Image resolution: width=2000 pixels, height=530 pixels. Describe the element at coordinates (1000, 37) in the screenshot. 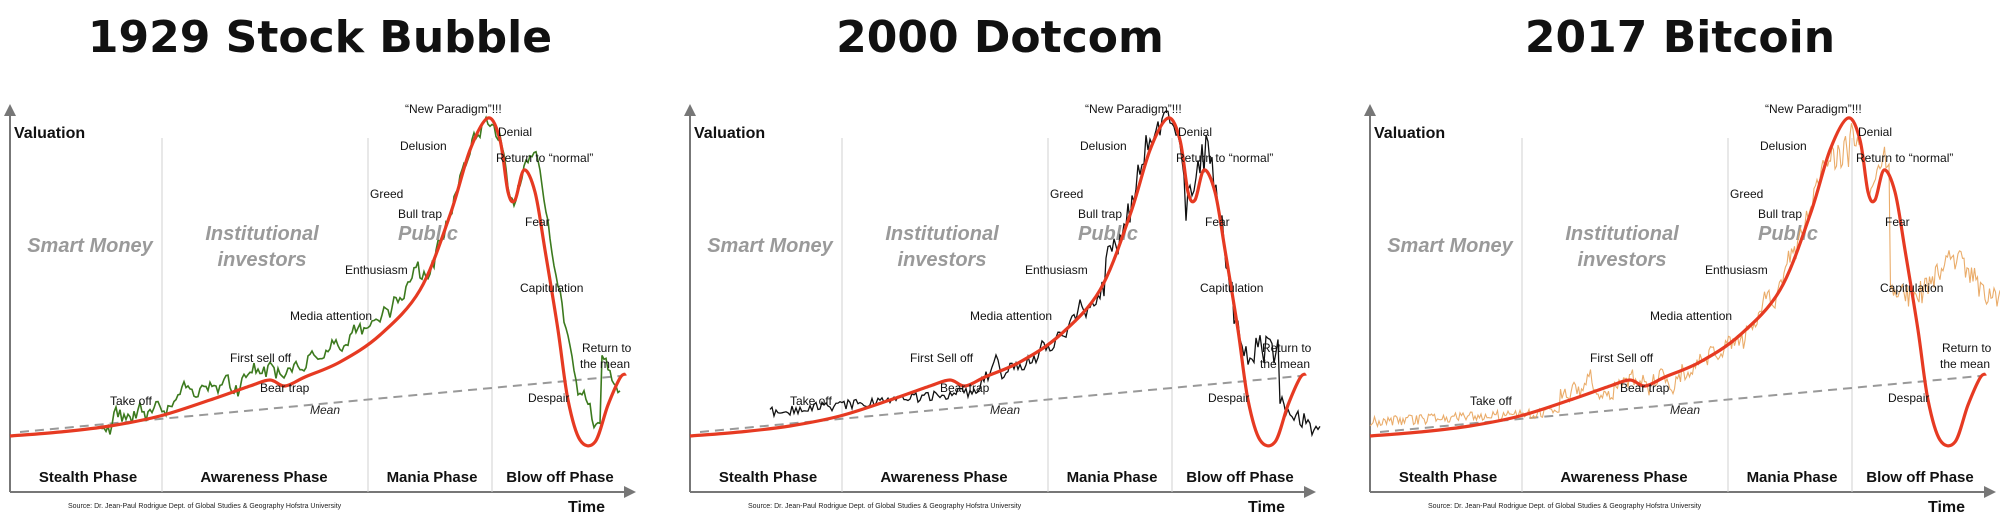

I see `panel-title: 2000 Dotcom` at that location.